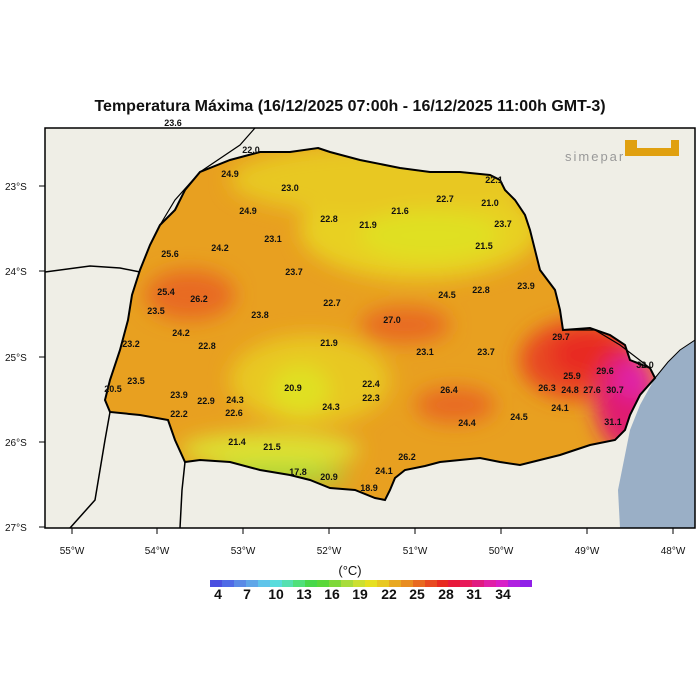 The image size is (700, 700). Describe the element at coordinates (449, 390) in the screenshot. I see `station-value: 26.4` at that location.